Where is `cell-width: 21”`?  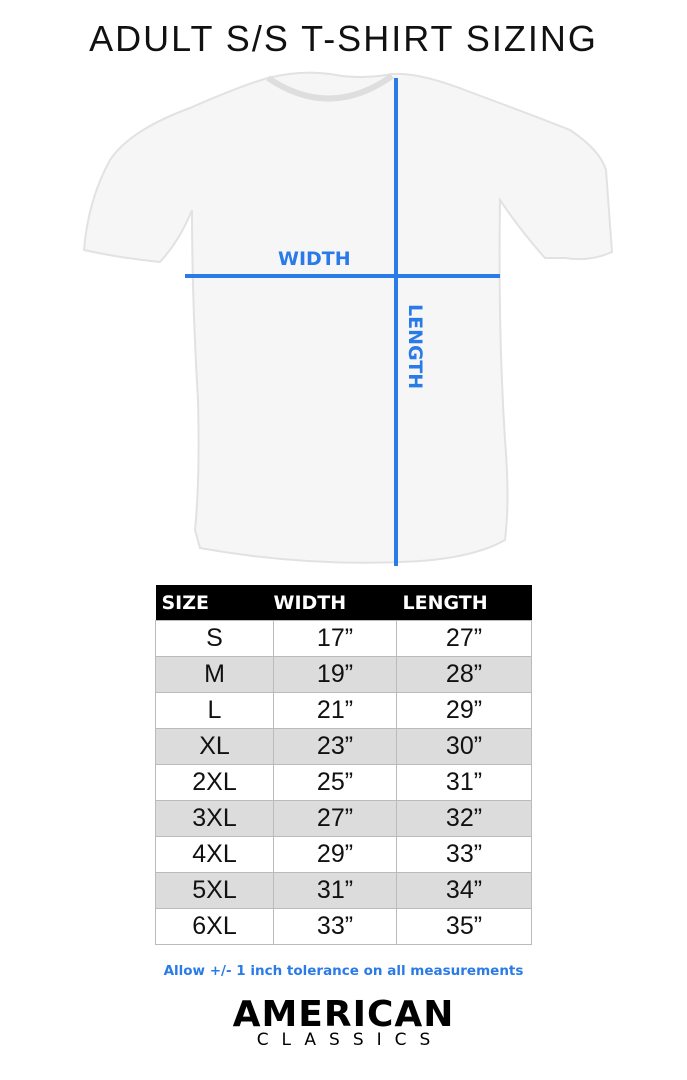
cell-width: 21” is located at coordinates (335, 710).